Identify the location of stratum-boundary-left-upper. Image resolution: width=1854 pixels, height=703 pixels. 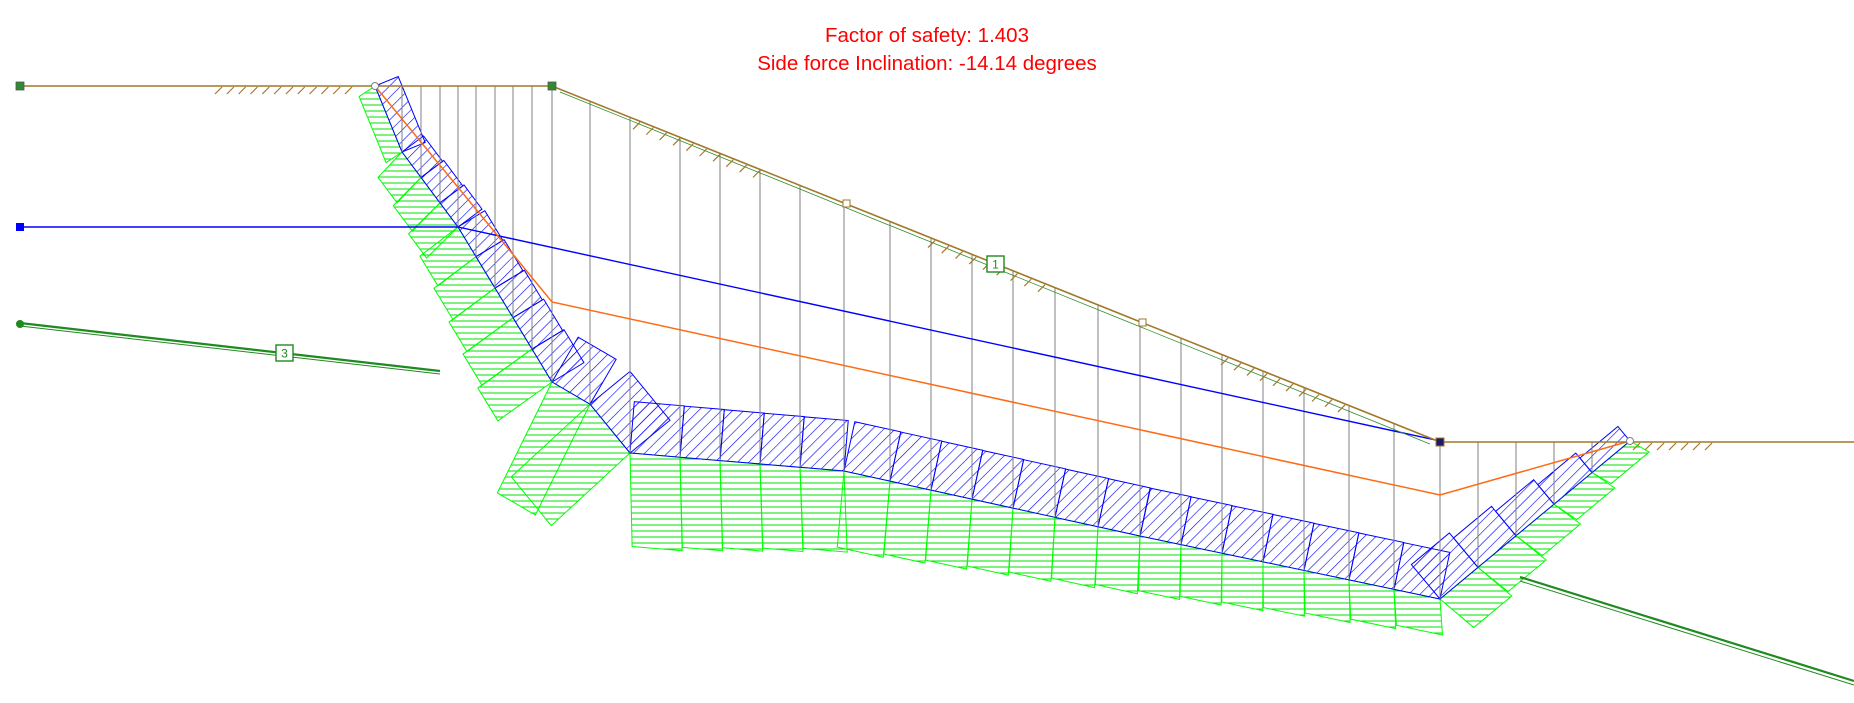
(230, 347).